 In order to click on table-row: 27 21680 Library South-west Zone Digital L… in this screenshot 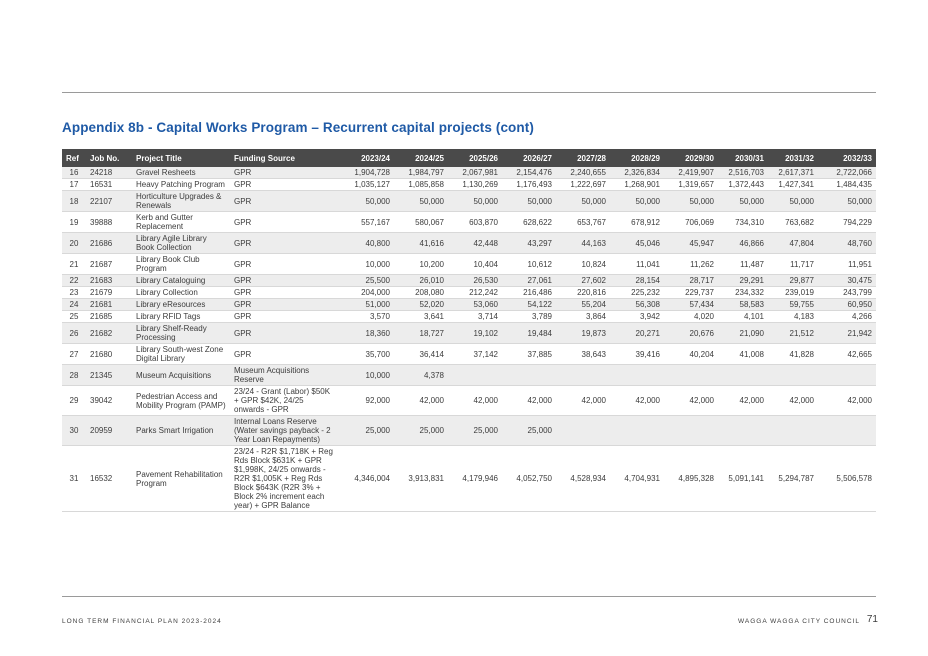, I will do `click(469, 354)`.